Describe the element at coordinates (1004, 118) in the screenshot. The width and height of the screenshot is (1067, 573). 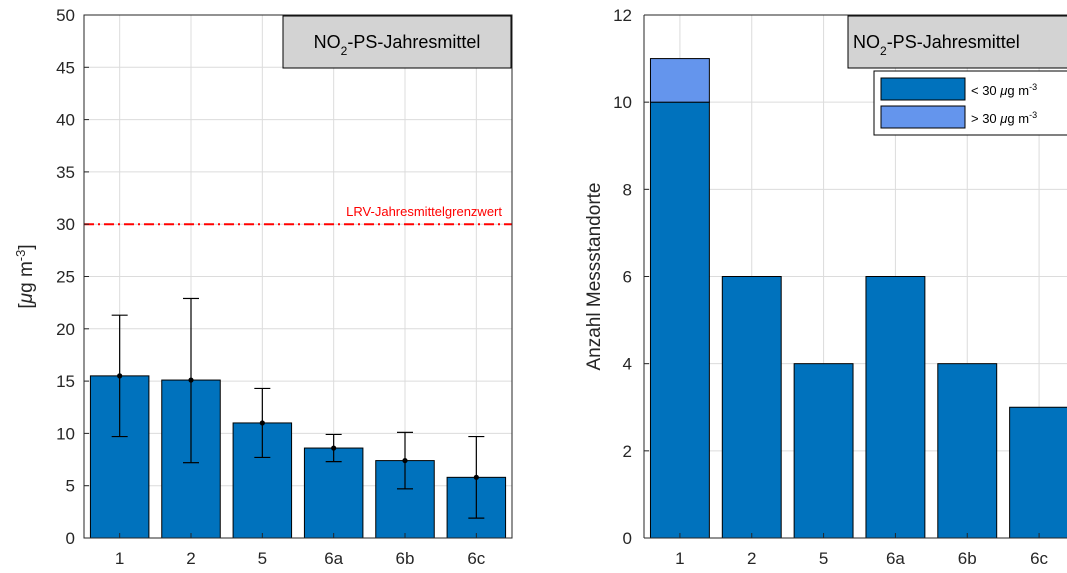
I see `legend-label: > 30 μg m-3` at that location.